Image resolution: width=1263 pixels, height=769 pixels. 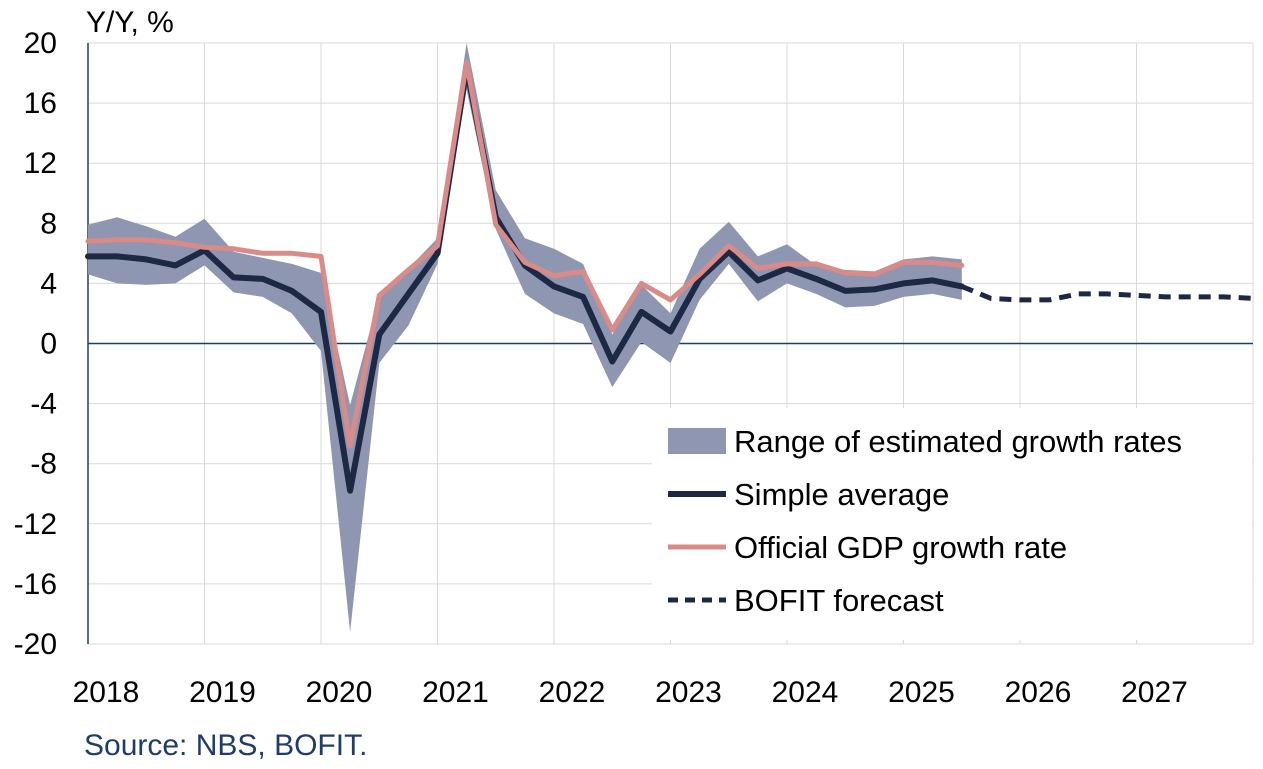 What do you see at coordinates (339, 692) in the screenshot?
I see `x-tick-label: 2020` at bounding box center [339, 692].